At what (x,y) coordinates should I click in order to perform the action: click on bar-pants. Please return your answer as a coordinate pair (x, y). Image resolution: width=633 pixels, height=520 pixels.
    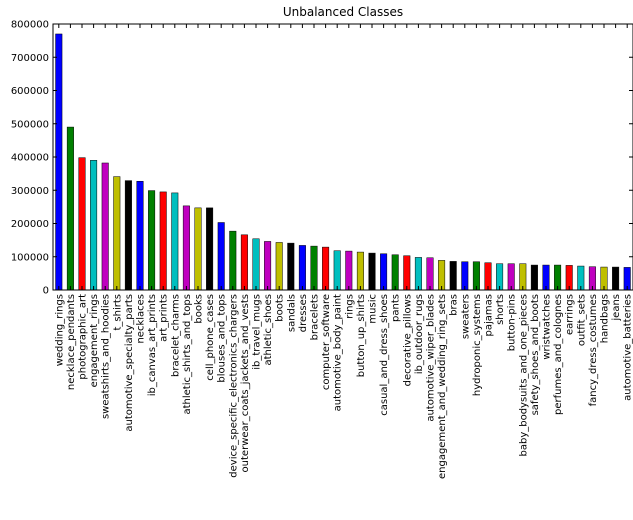
    Looking at the image, I should click on (395, 272).